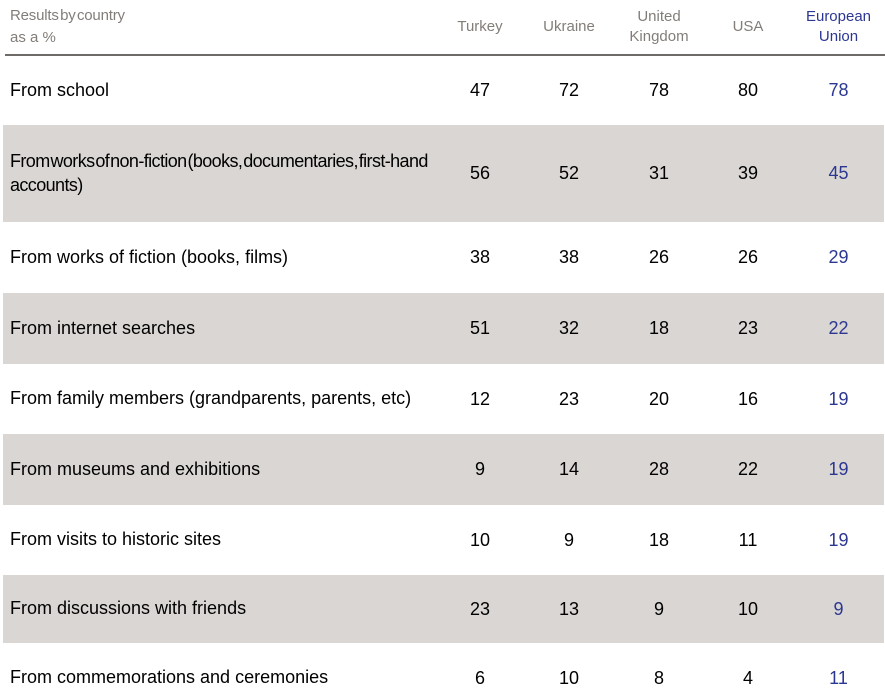  Describe the element at coordinates (103, 327) in the screenshot. I see `row-label: From internet searches` at that location.